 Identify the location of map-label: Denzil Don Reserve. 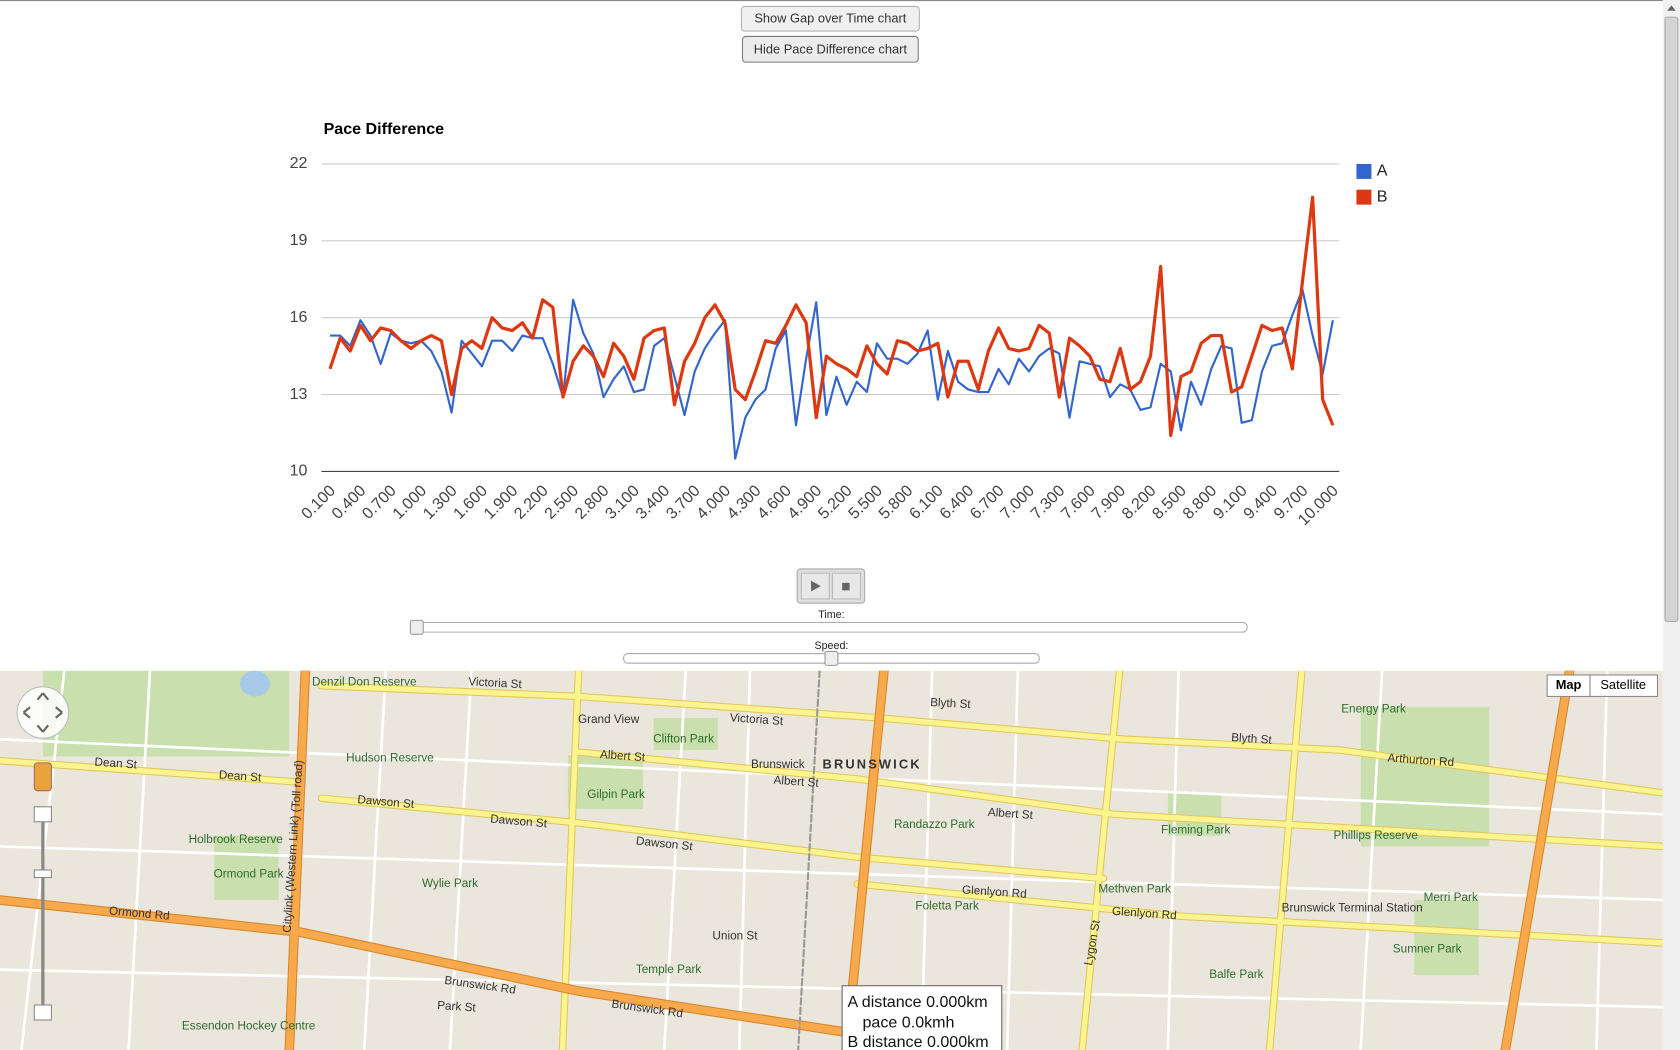
(364, 682).